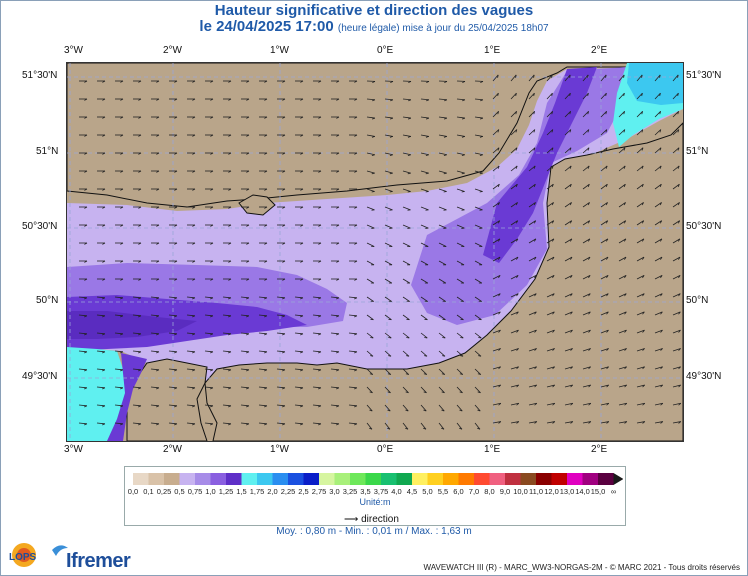  Describe the element at coordinates (385, 50) in the screenshot. I see `lon-label-top-0e: 0°E` at that location.